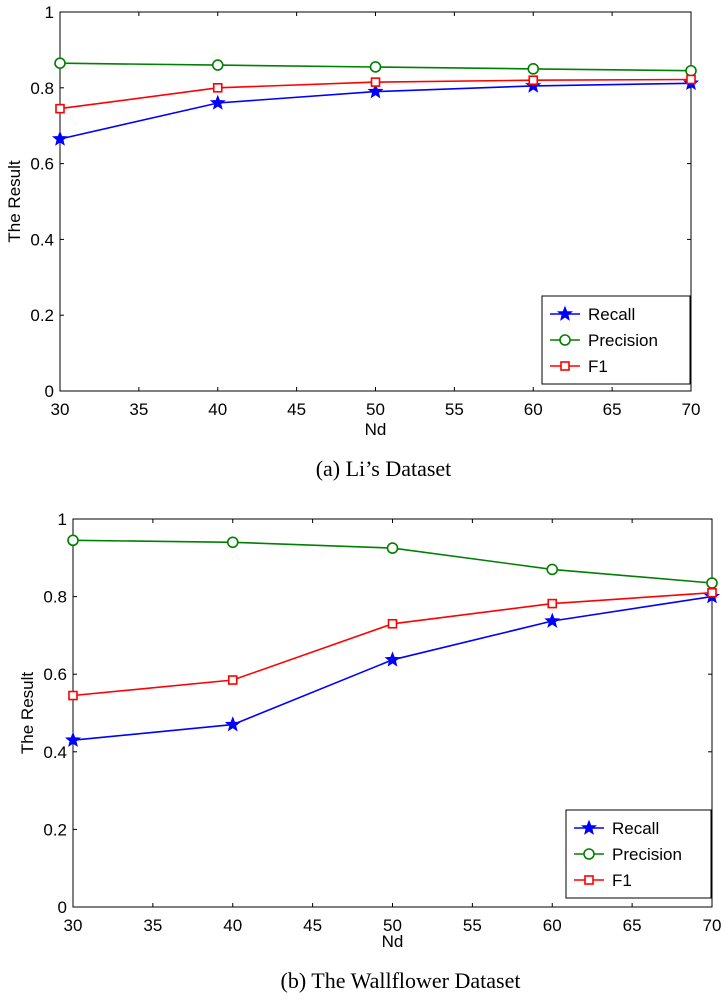  What do you see at coordinates (392, 644) in the screenshot?
I see `series-line-f1` at bounding box center [392, 644].